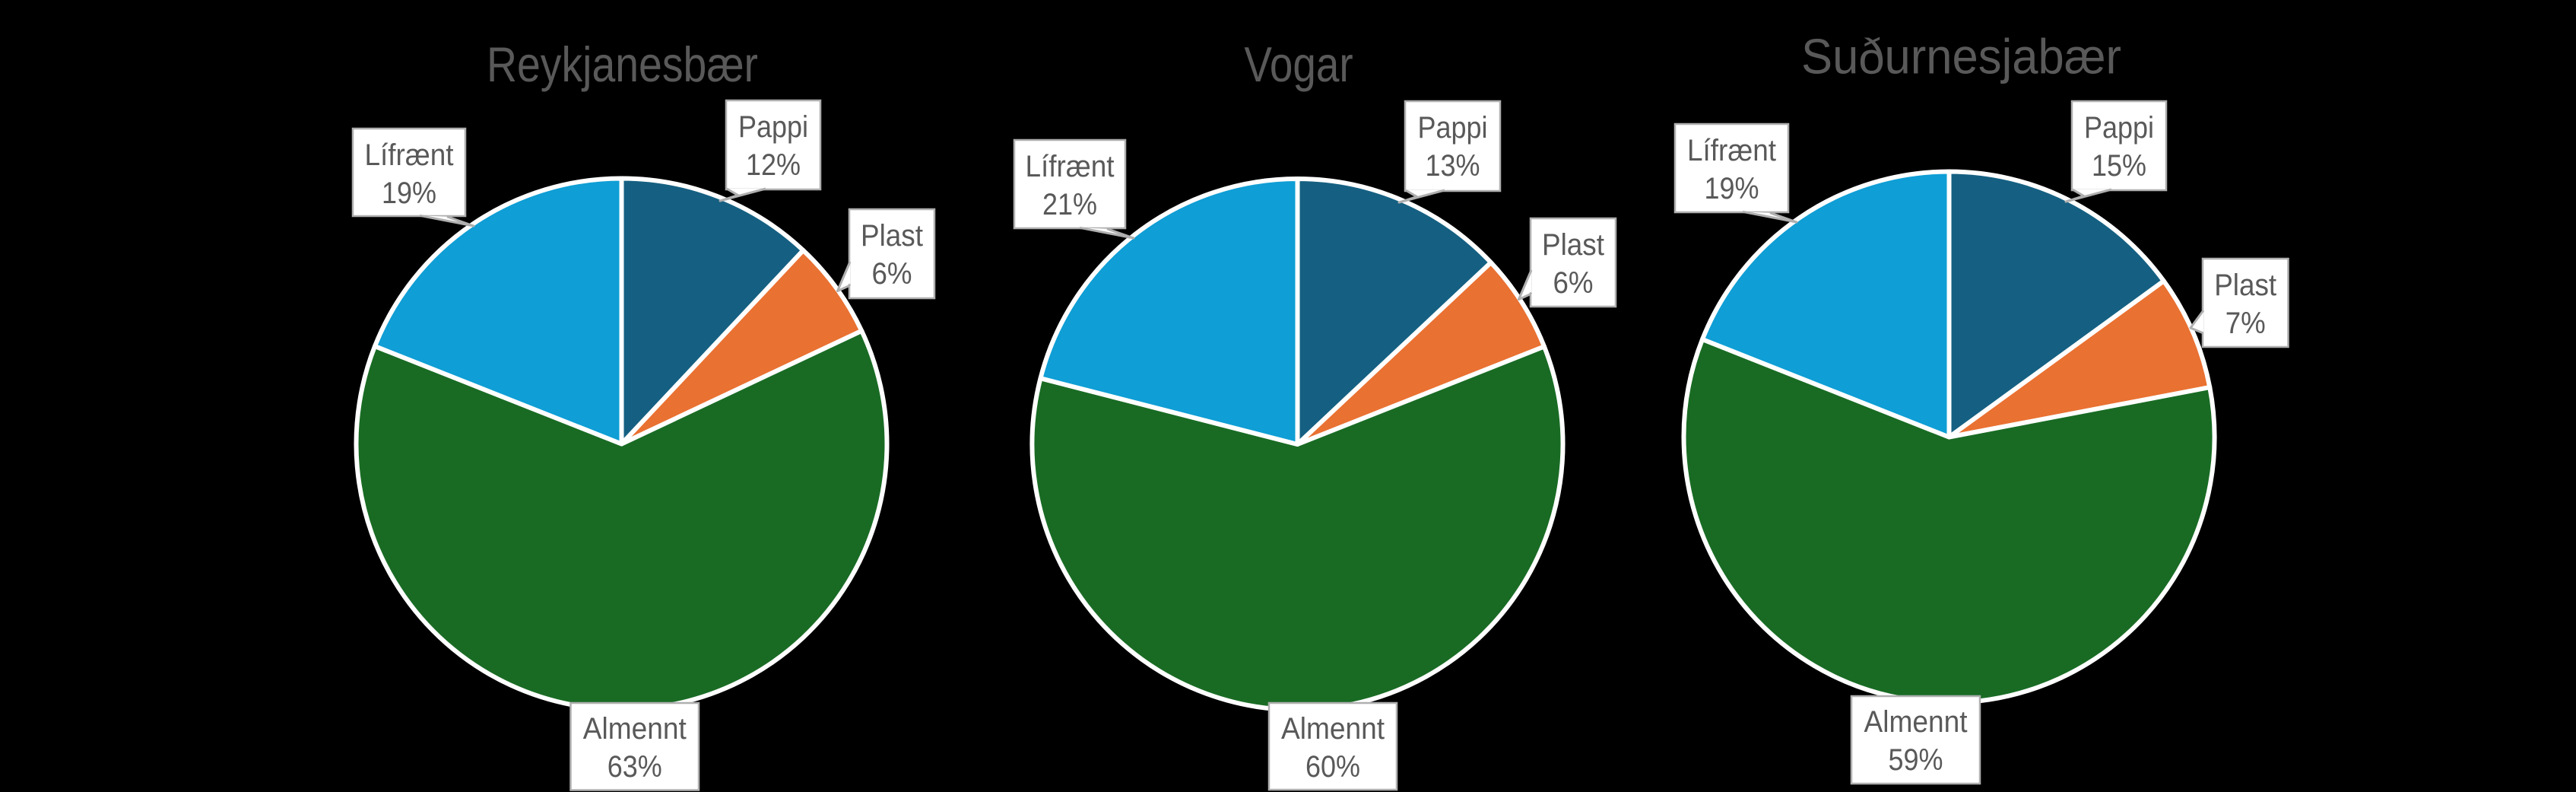 This screenshot has width=2576, height=792. What do you see at coordinates (1916, 760) in the screenshot?
I see `svg-text: 59%` at bounding box center [1916, 760].